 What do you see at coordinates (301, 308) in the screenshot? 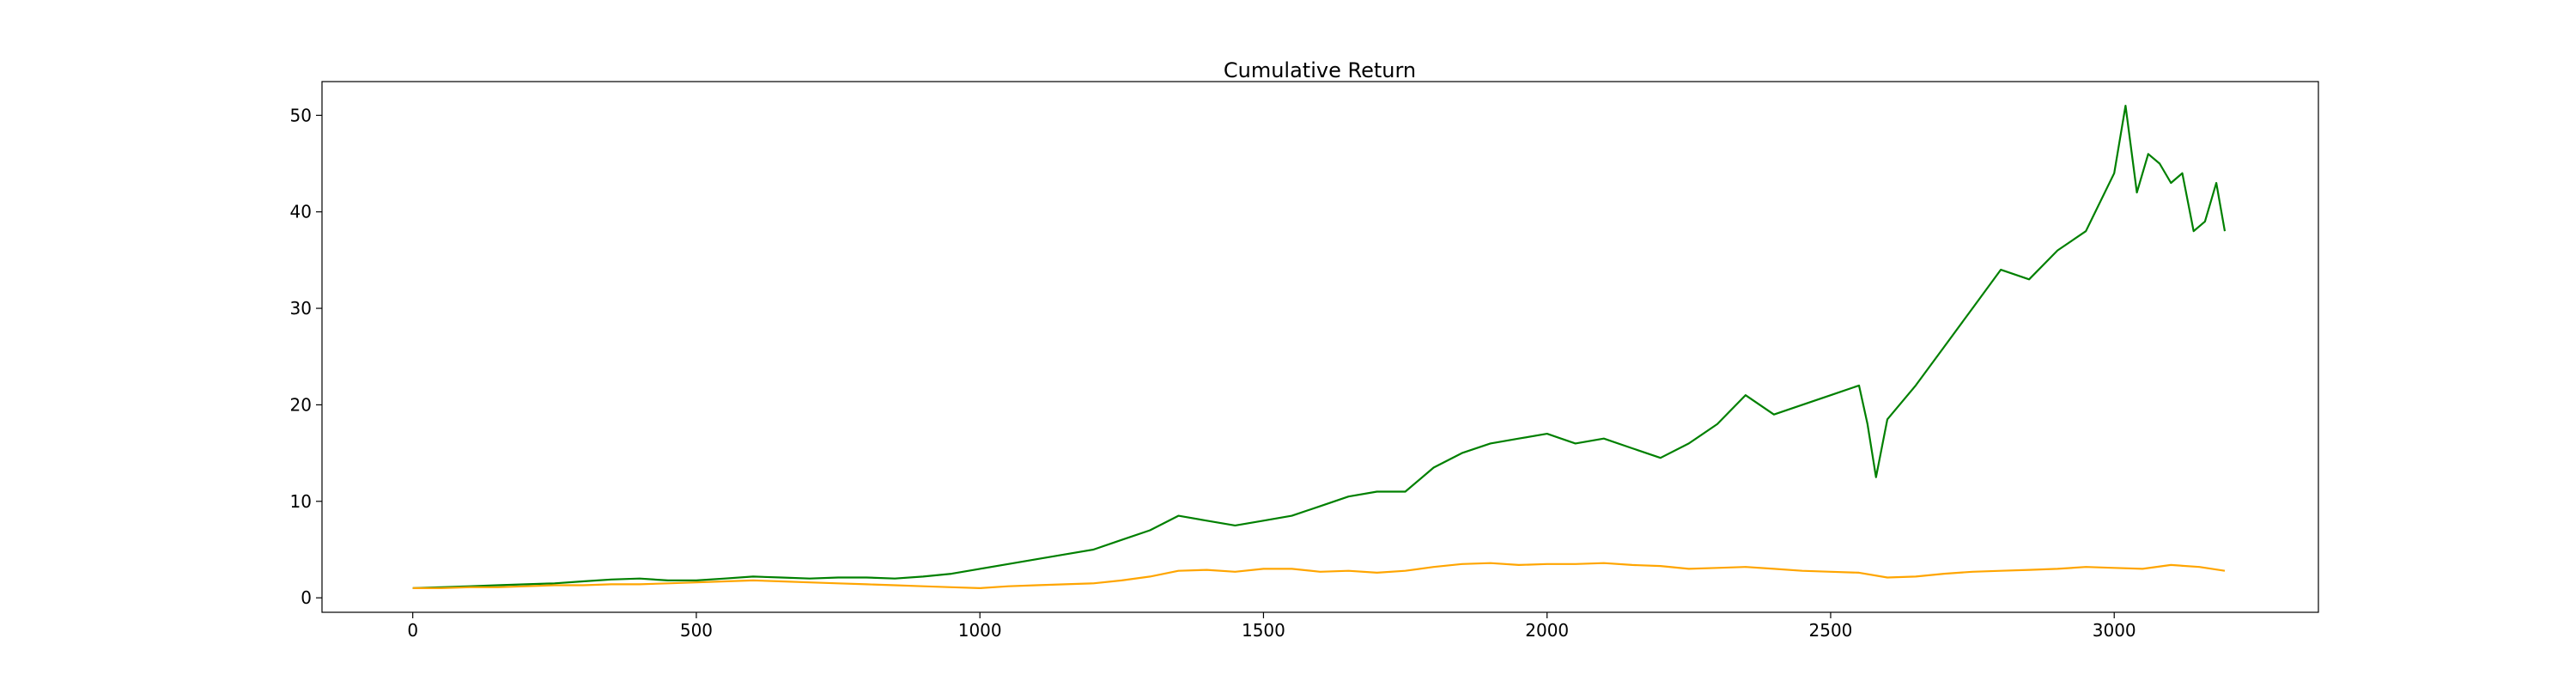
I see `y-tick-label: 30` at bounding box center [301, 308].